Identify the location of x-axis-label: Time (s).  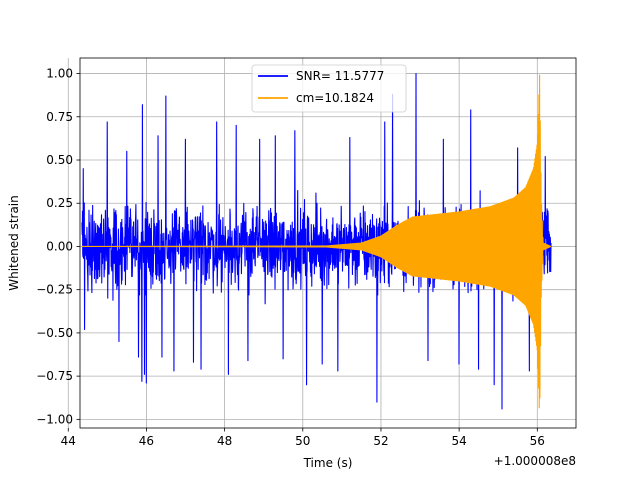
(328, 463).